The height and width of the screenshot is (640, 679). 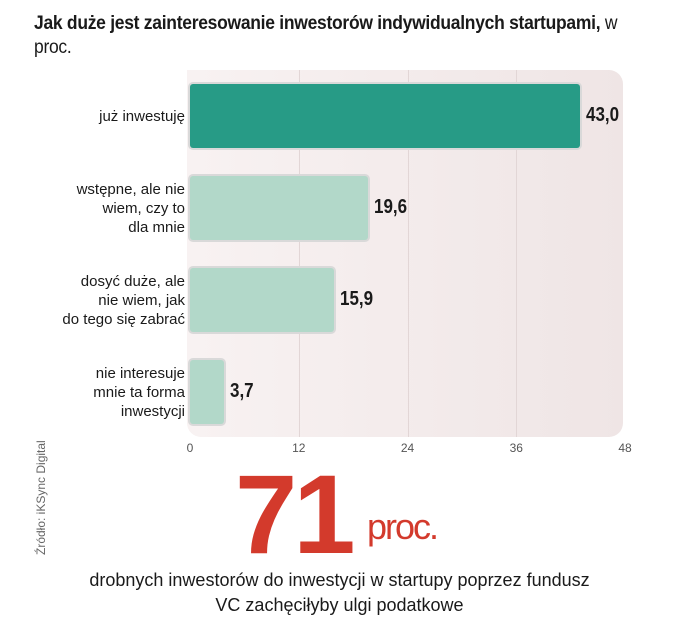 I want to click on category-label: nie interesuje mnie ta forma inwestycji, so click(x=105, y=392).